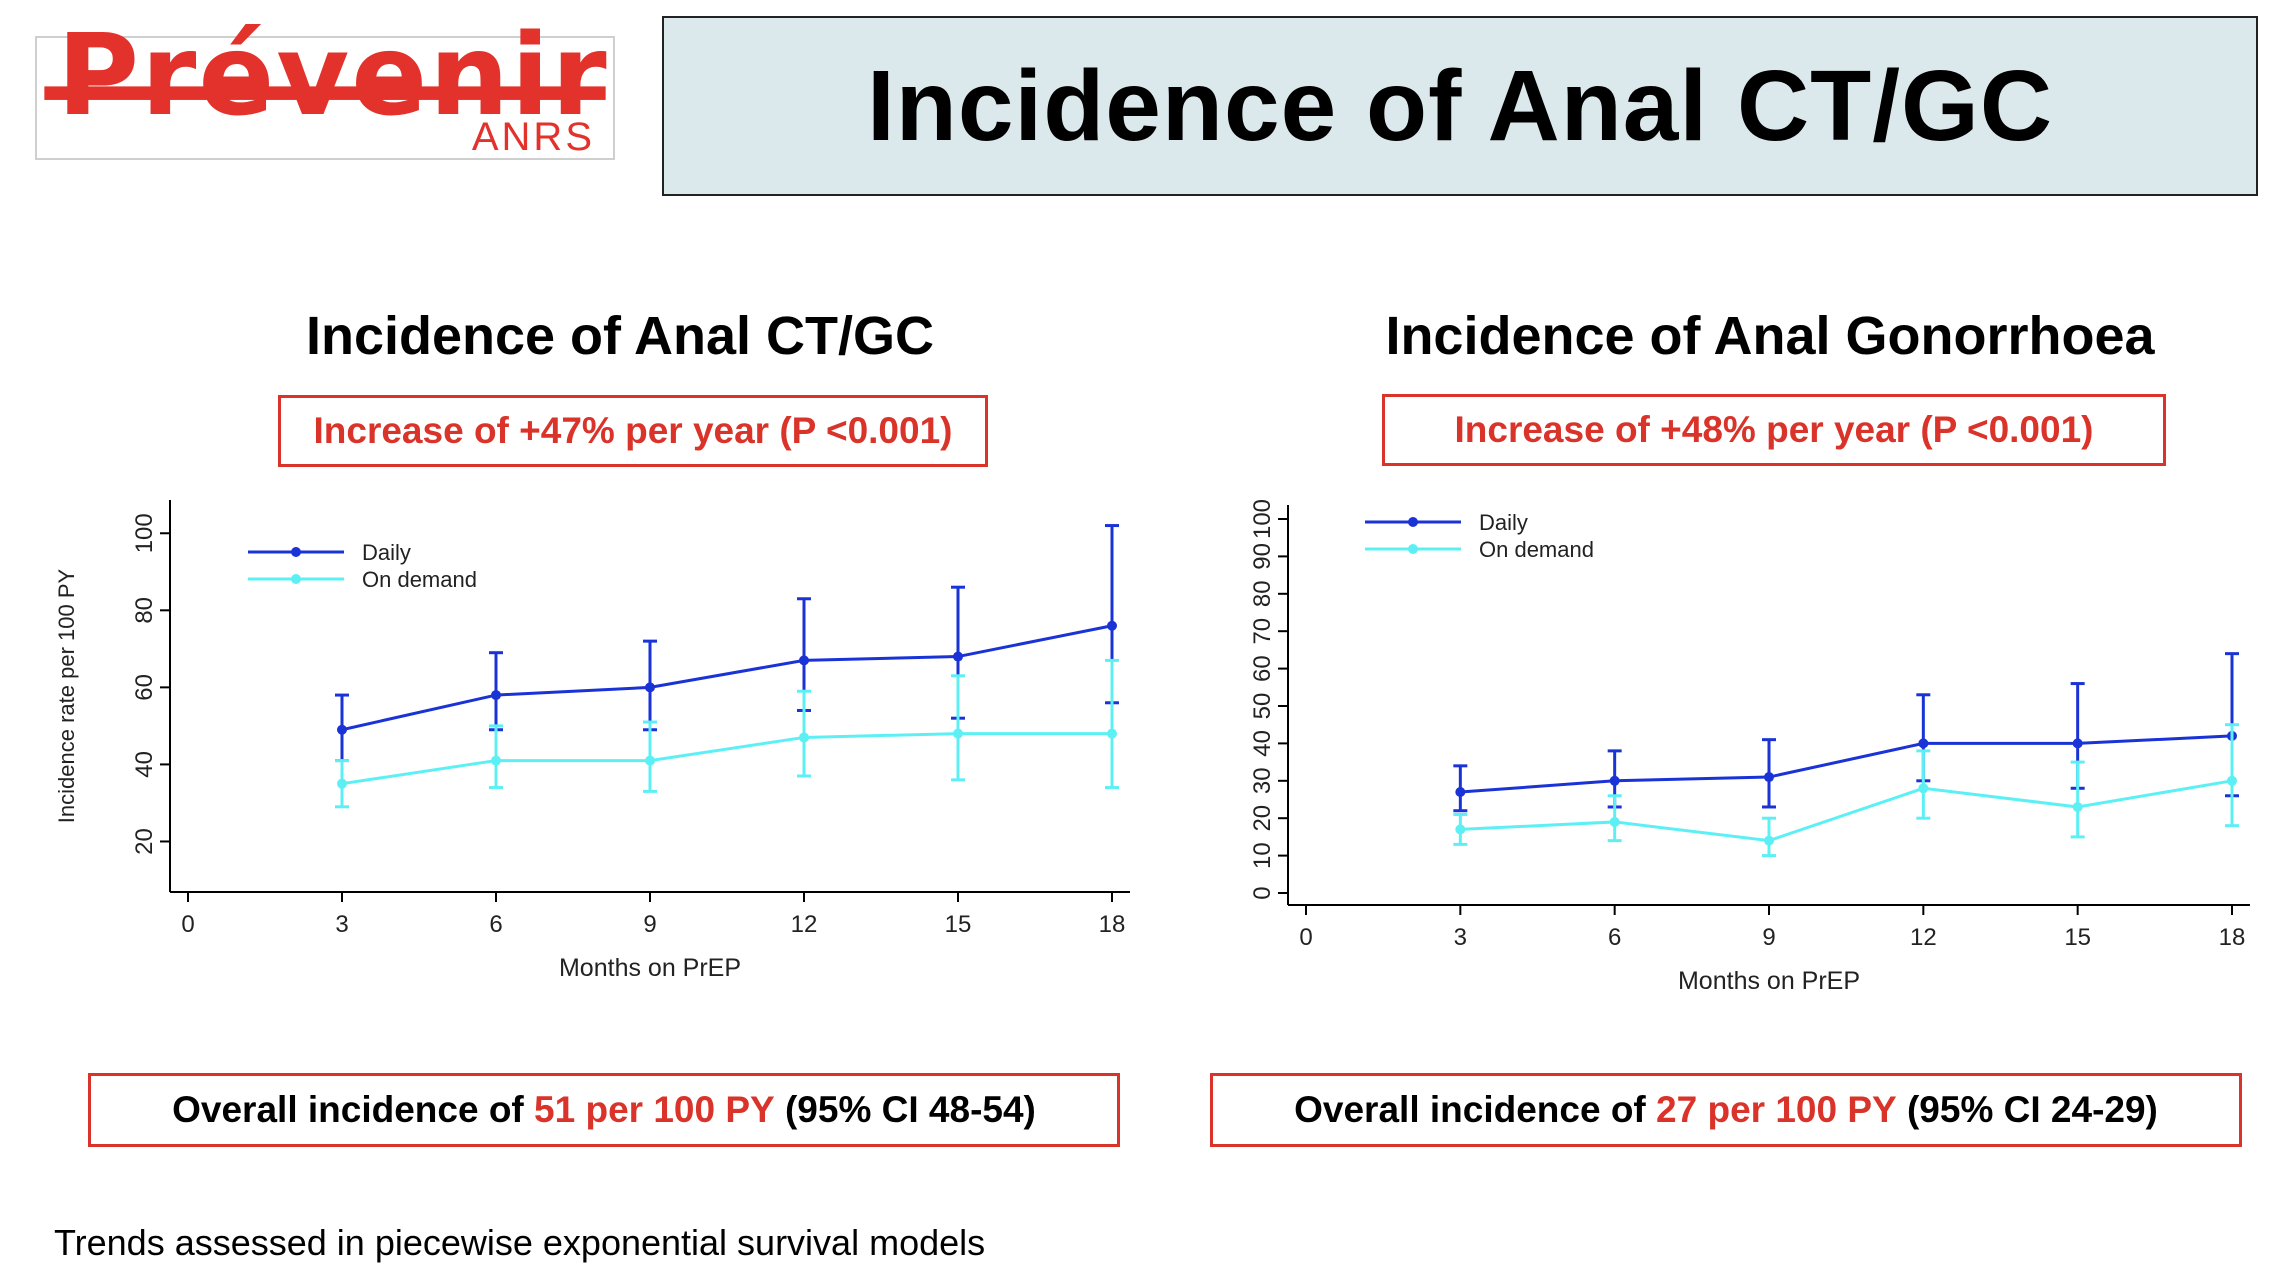 This screenshot has height=1268, width=2272. Describe the element at coordinates (1262, 706) in the screenshot. I see `y-tick-label: 50` at that location.